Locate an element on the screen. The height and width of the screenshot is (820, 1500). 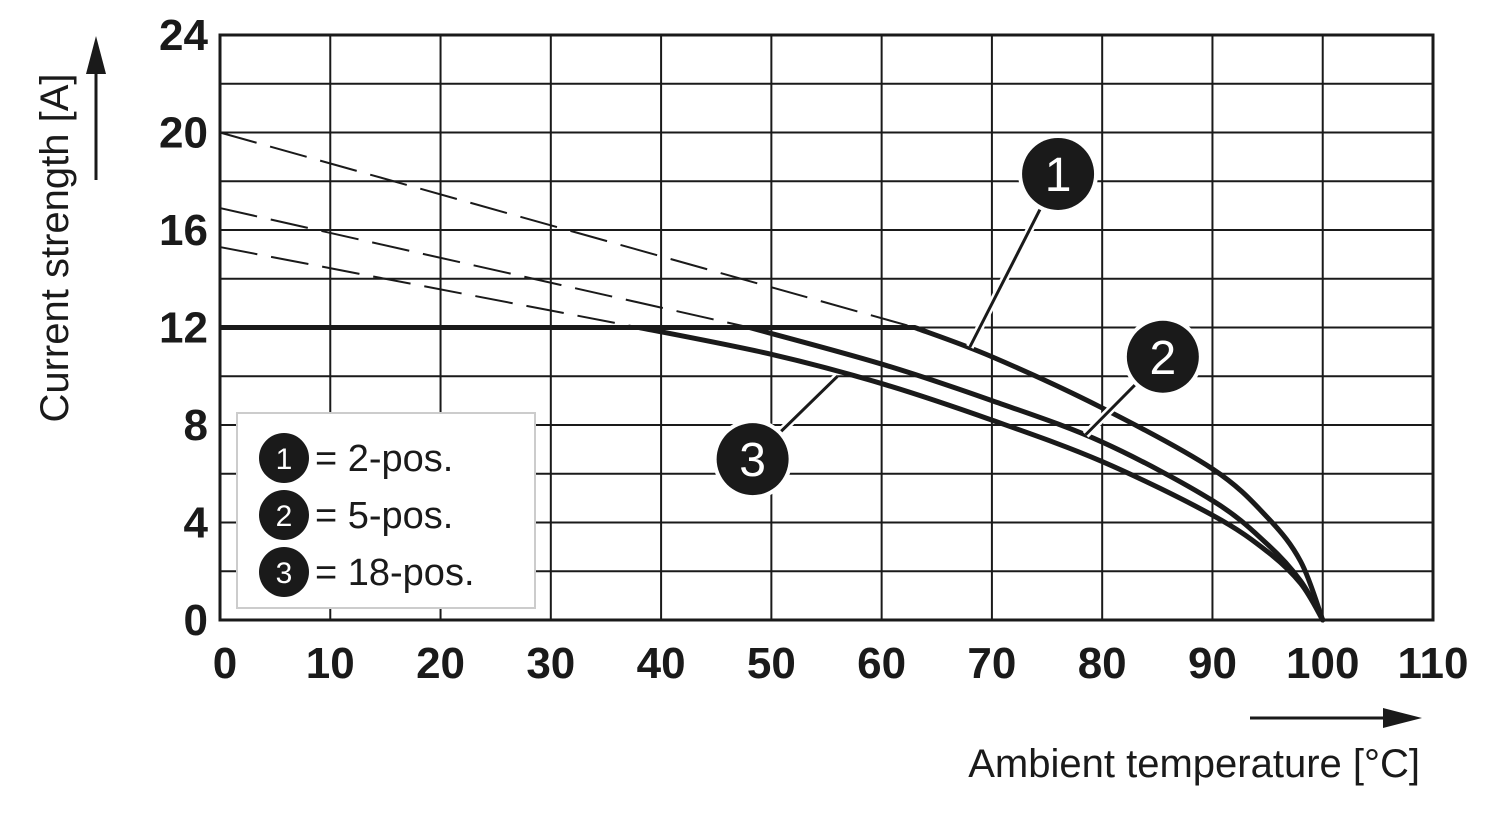
y-tick-label: 0 is located at coordinates (196, 620).